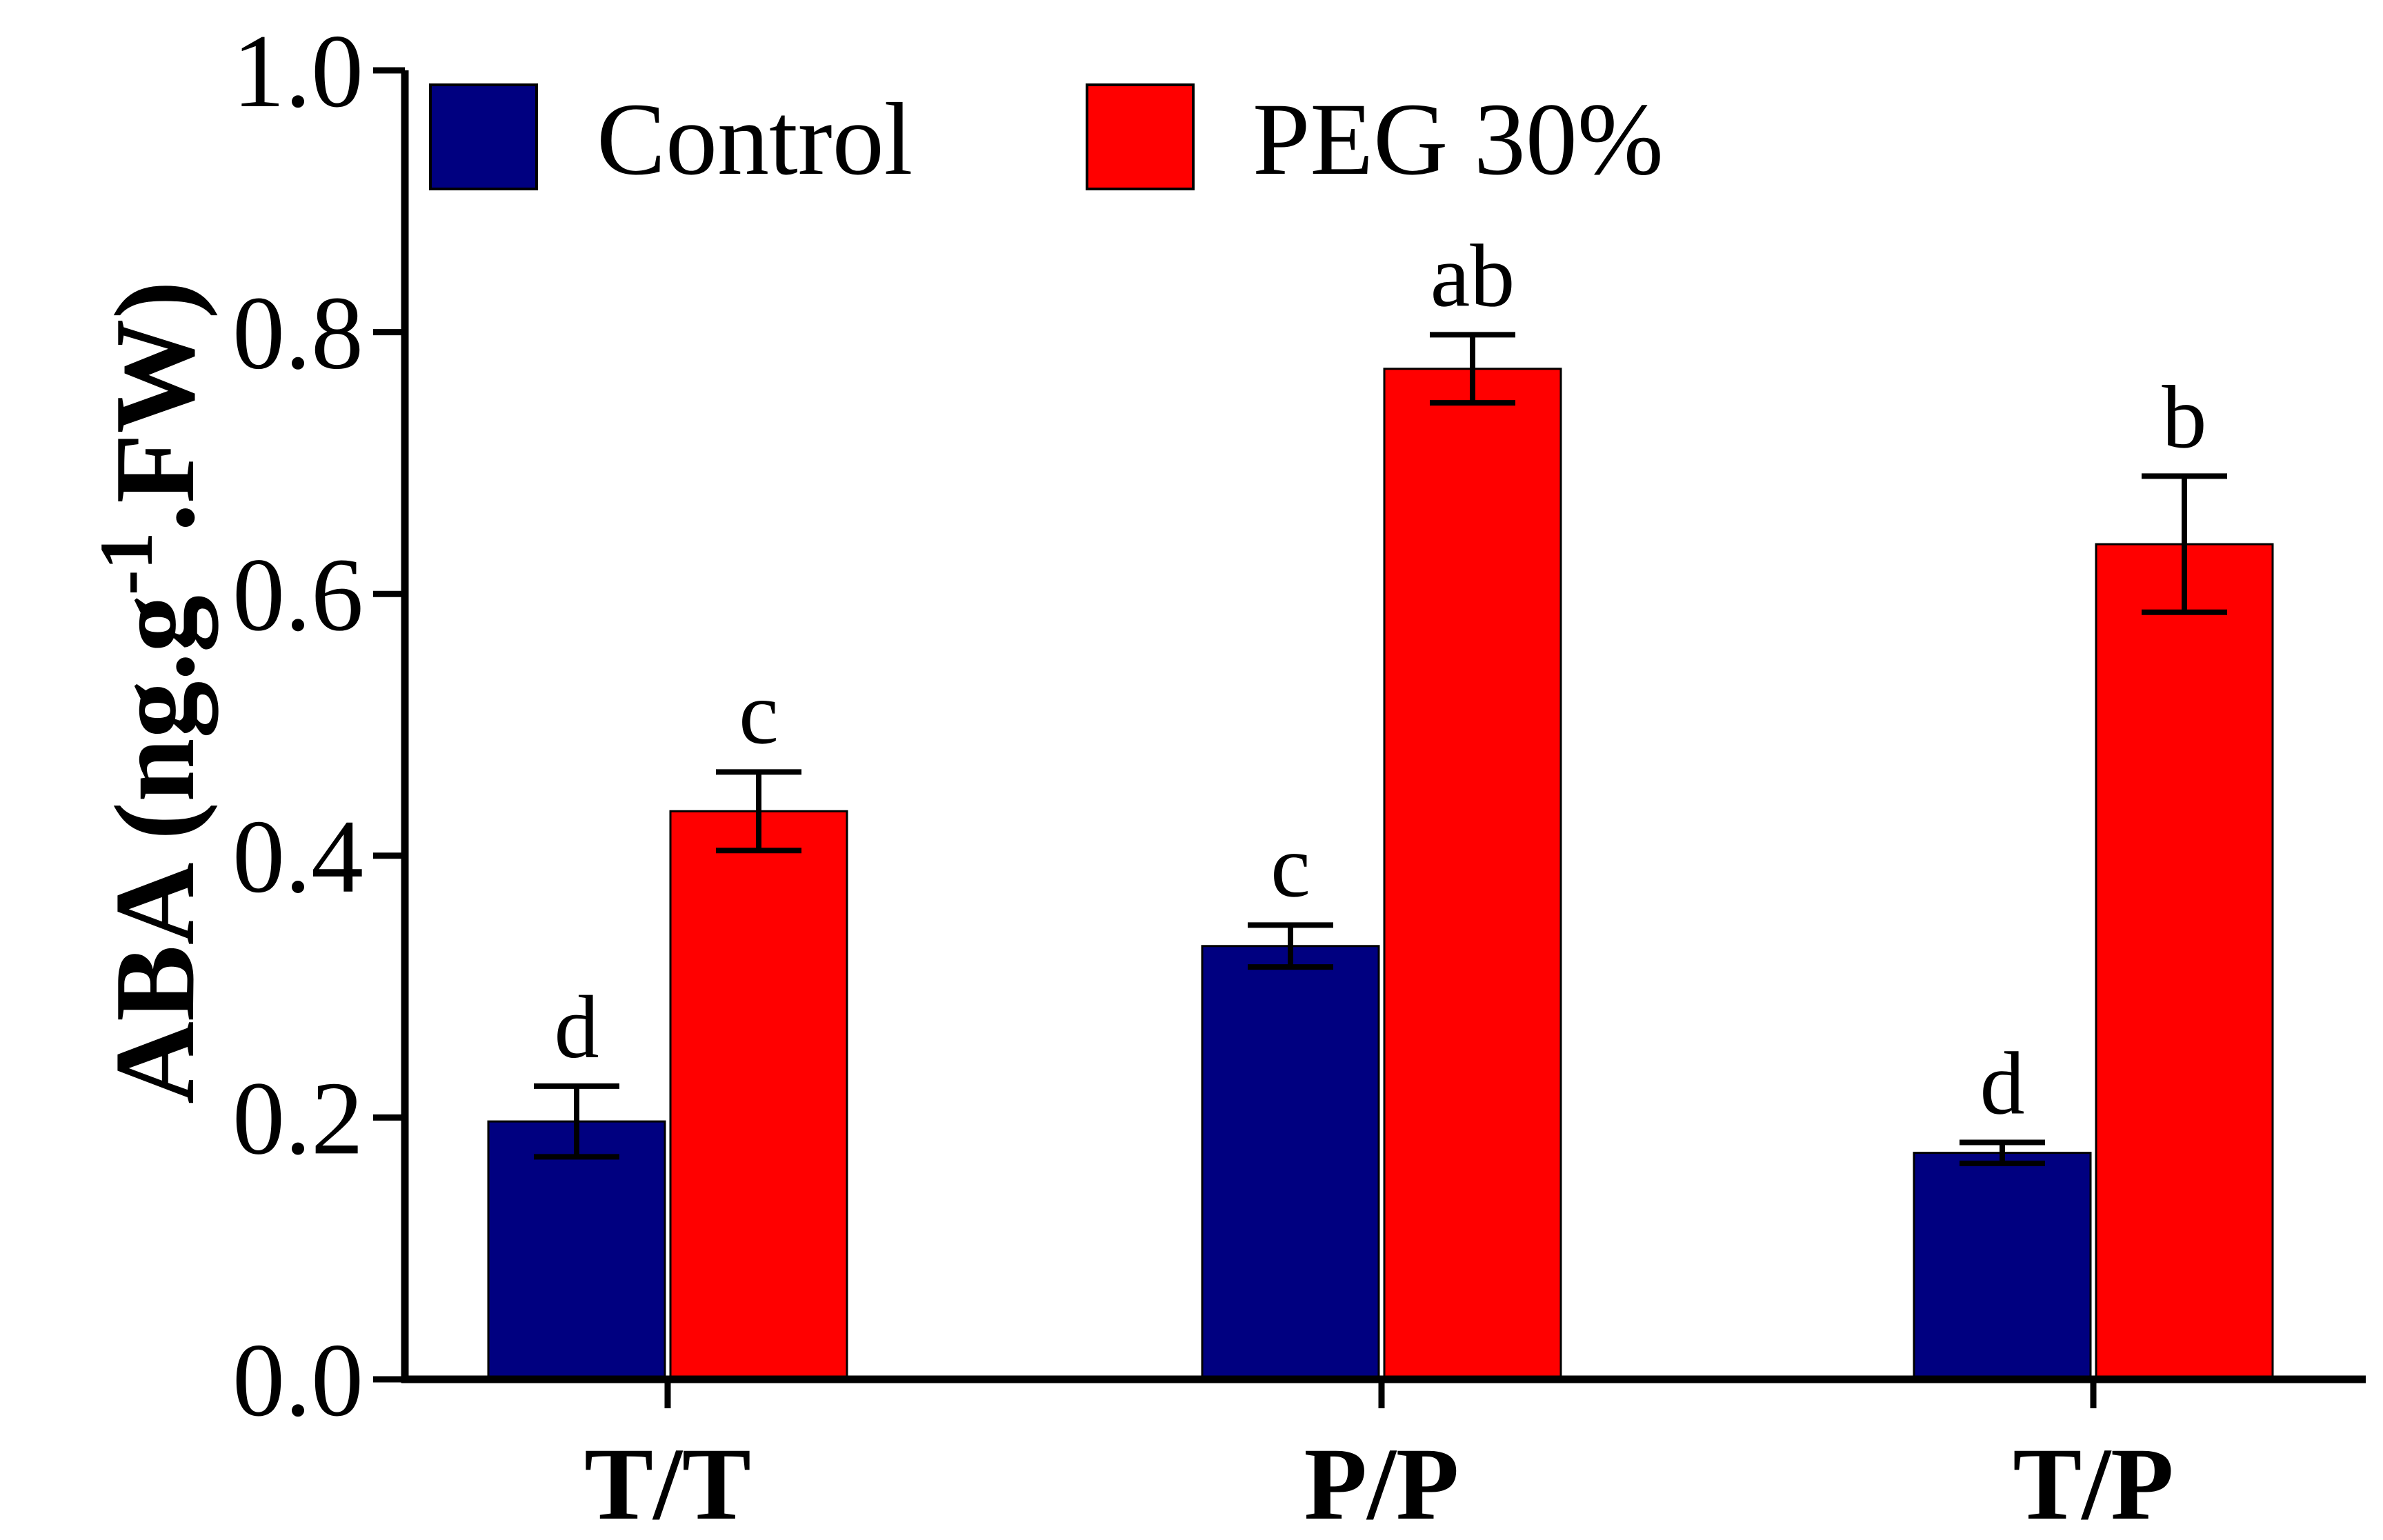 This screenshot has width=2383, height=1540. I want to click on bar-peg-t-p, so click(2184, 962).